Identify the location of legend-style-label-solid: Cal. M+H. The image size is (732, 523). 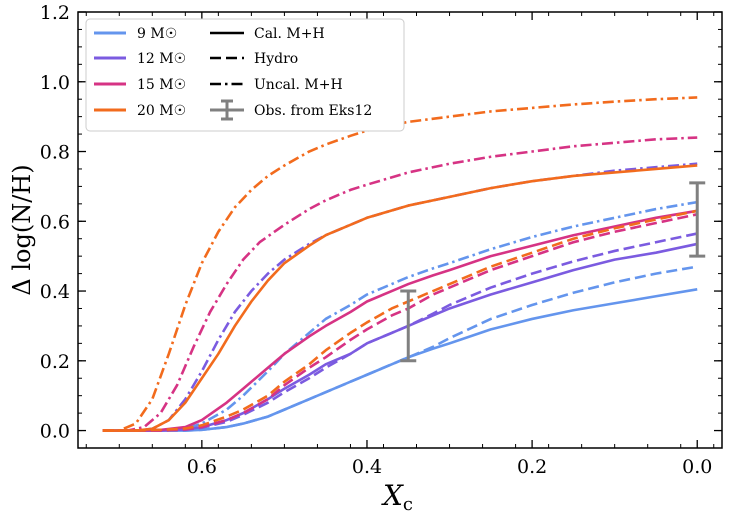
(289, 34).